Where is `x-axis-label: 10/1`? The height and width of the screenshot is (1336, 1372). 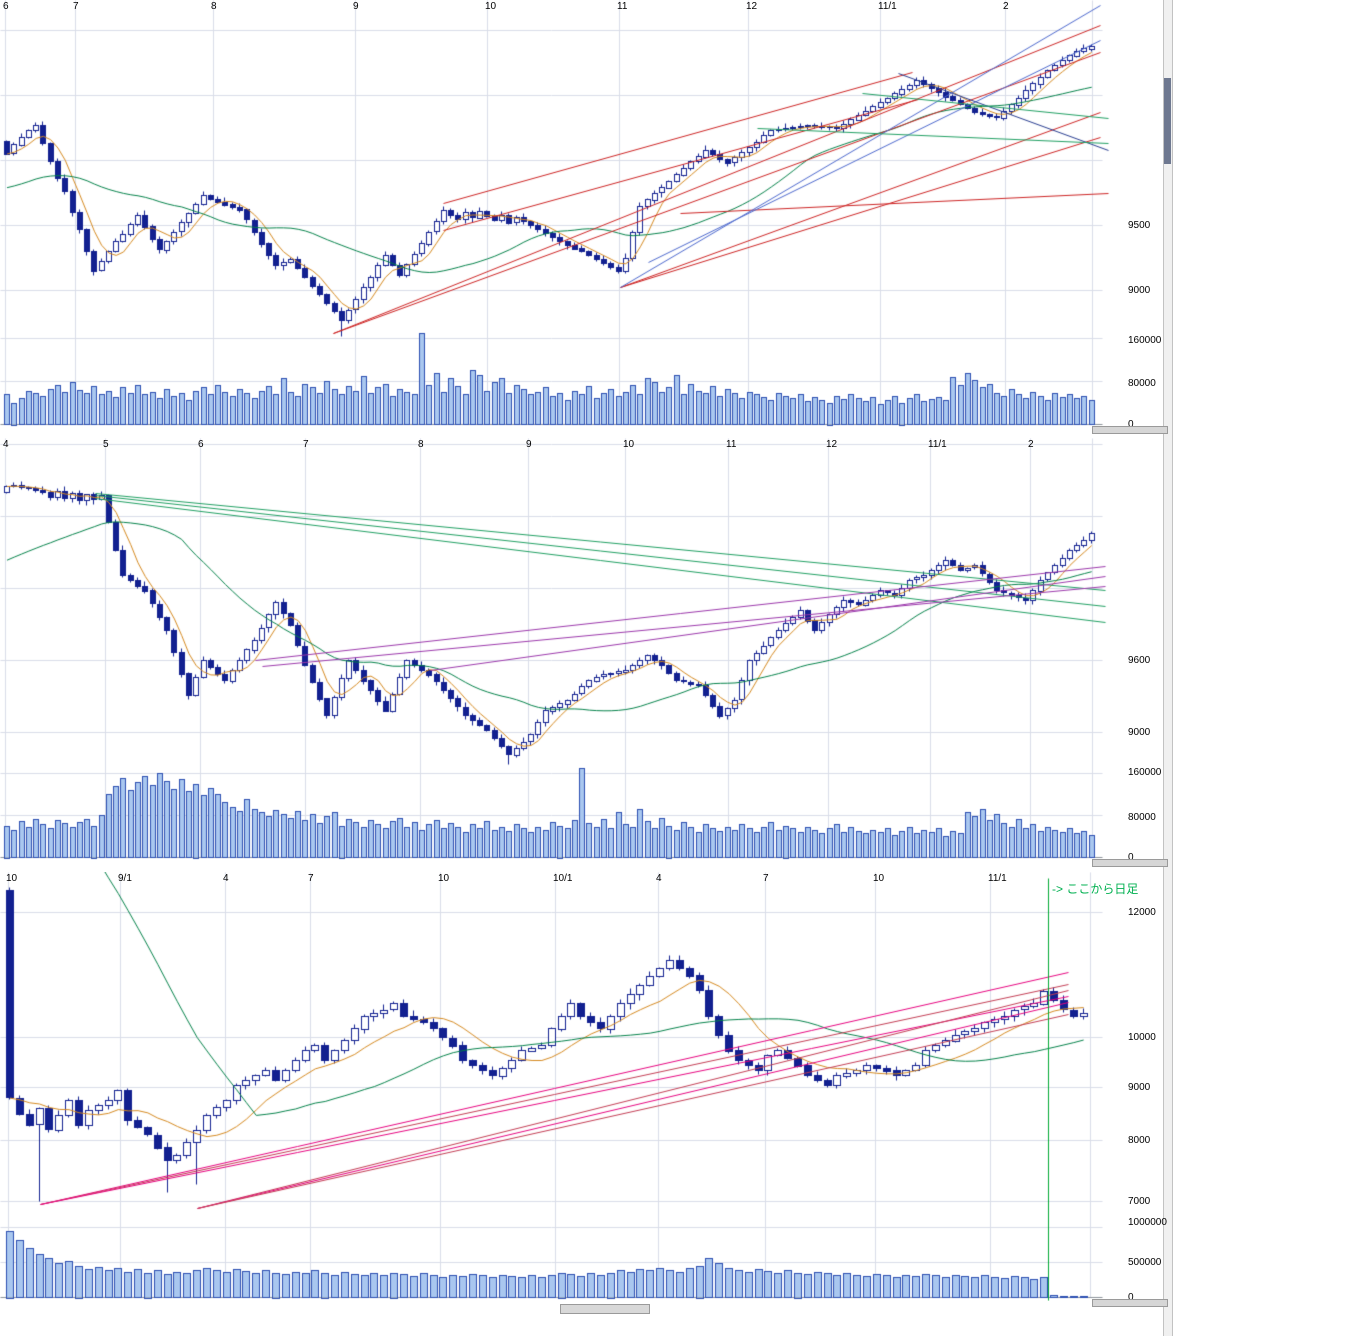 x-axis-label: 10/1 is located at coordinates (563, 878).